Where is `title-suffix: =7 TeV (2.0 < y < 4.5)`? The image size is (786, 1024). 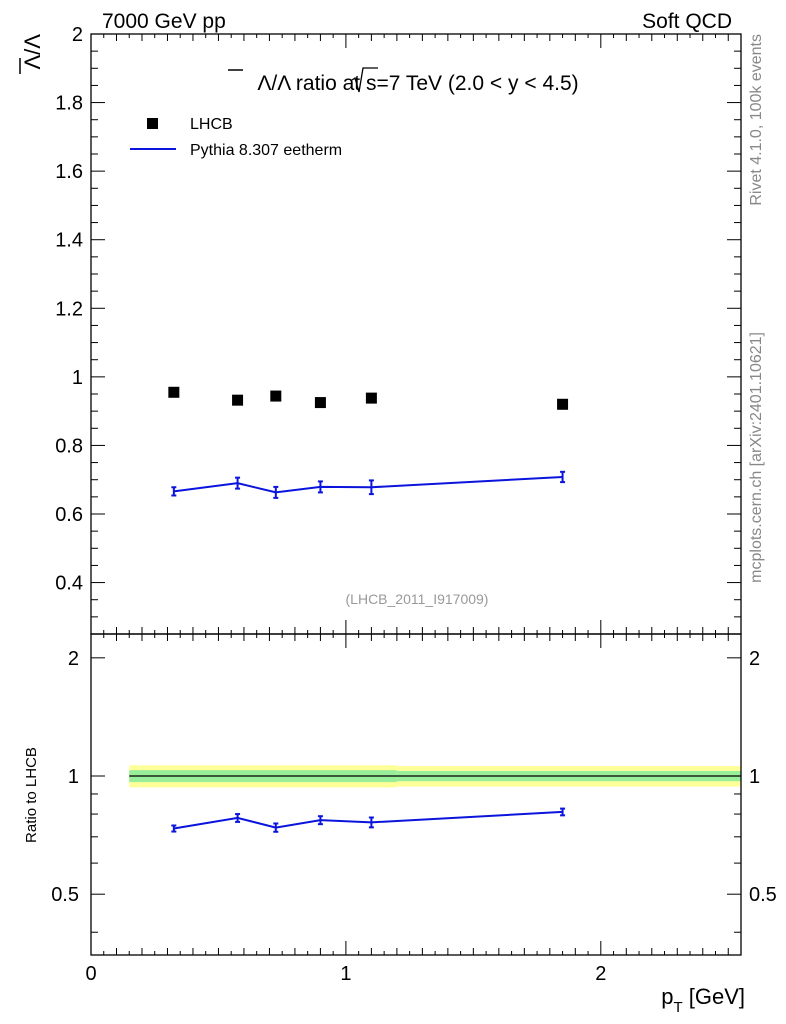 title-suffix: =7 TeV (2.0 < y < 4.5) is located at coordinates (477, 83).